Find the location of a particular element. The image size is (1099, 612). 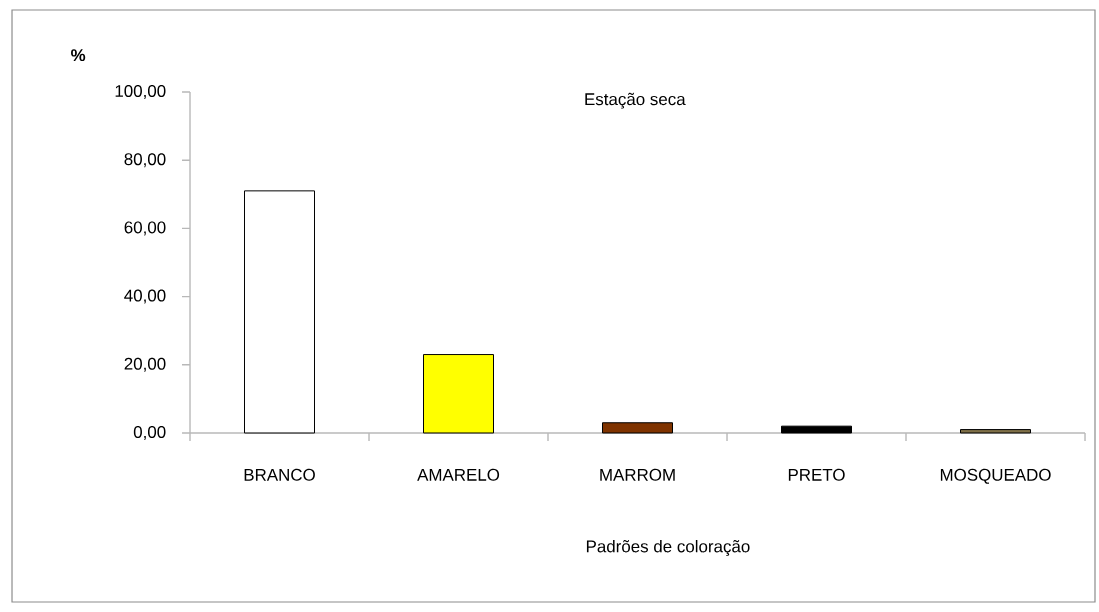

x-tick-label: BRANCO is located at coordinates (279, 474).